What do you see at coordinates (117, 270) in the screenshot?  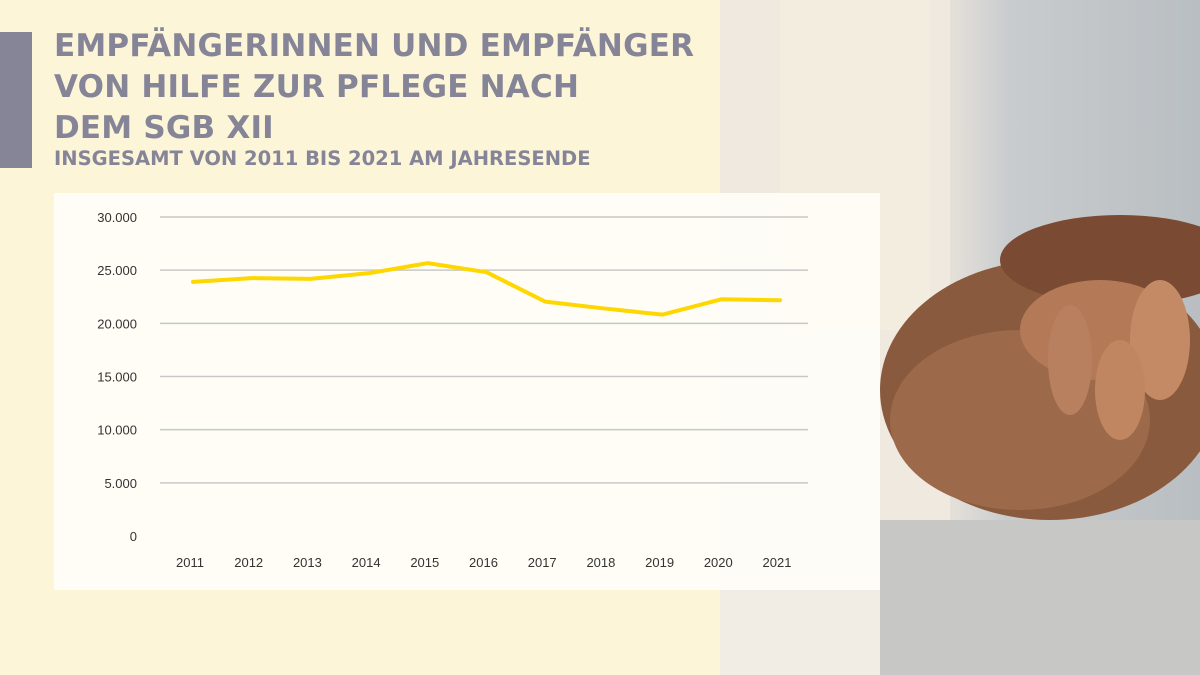 I see `y-tick-label: 25.000` at bounding box center [117, 270].